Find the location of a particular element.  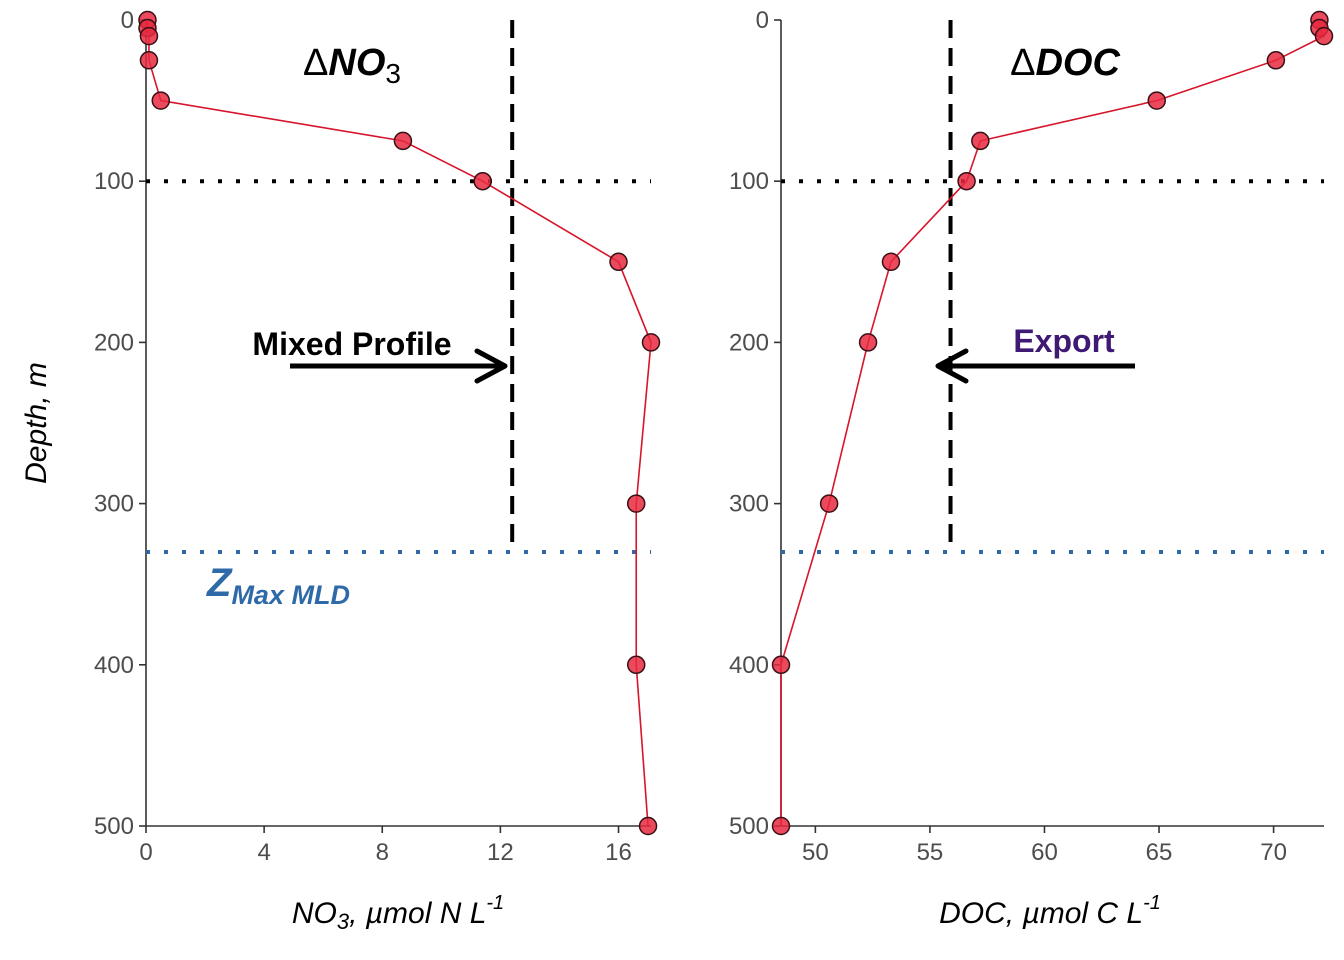

y-tick-label-no3: 200 is located at coordinates (114, 342).